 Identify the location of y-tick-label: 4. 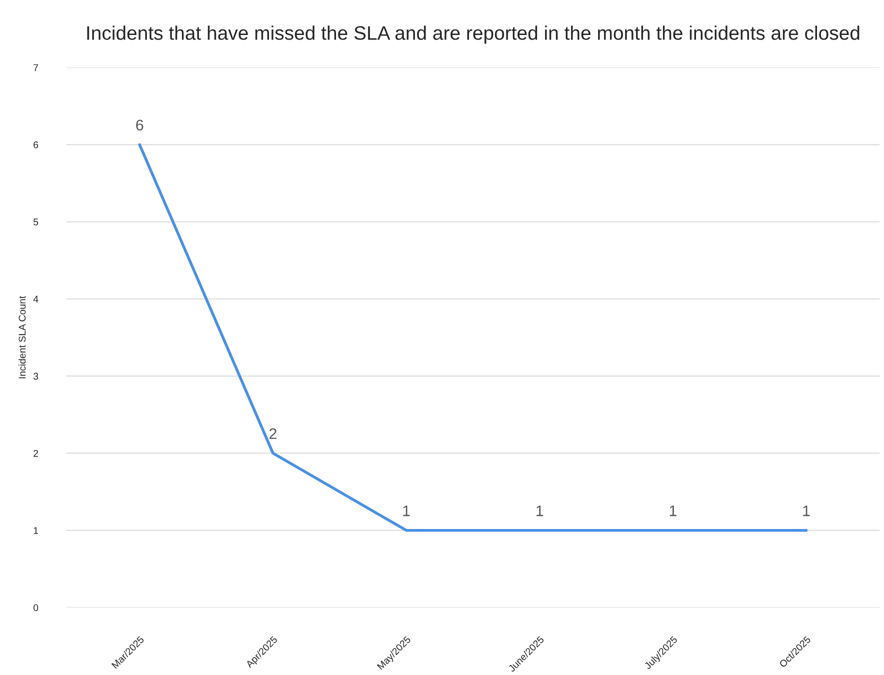
(35, 299).